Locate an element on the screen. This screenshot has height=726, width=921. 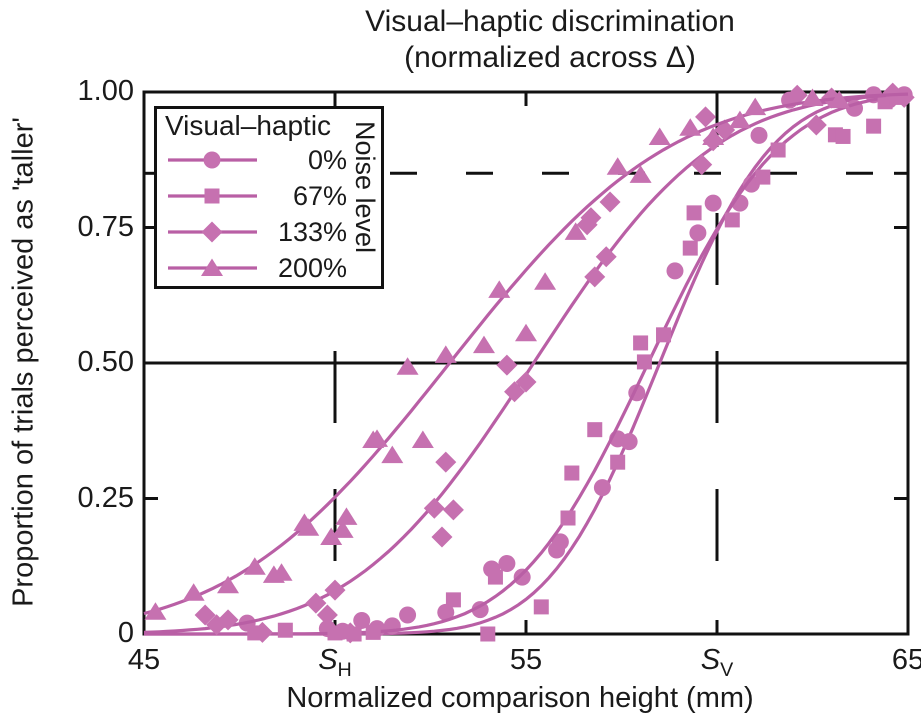
legend-marker-diamond is located at coordinates (212, 232).